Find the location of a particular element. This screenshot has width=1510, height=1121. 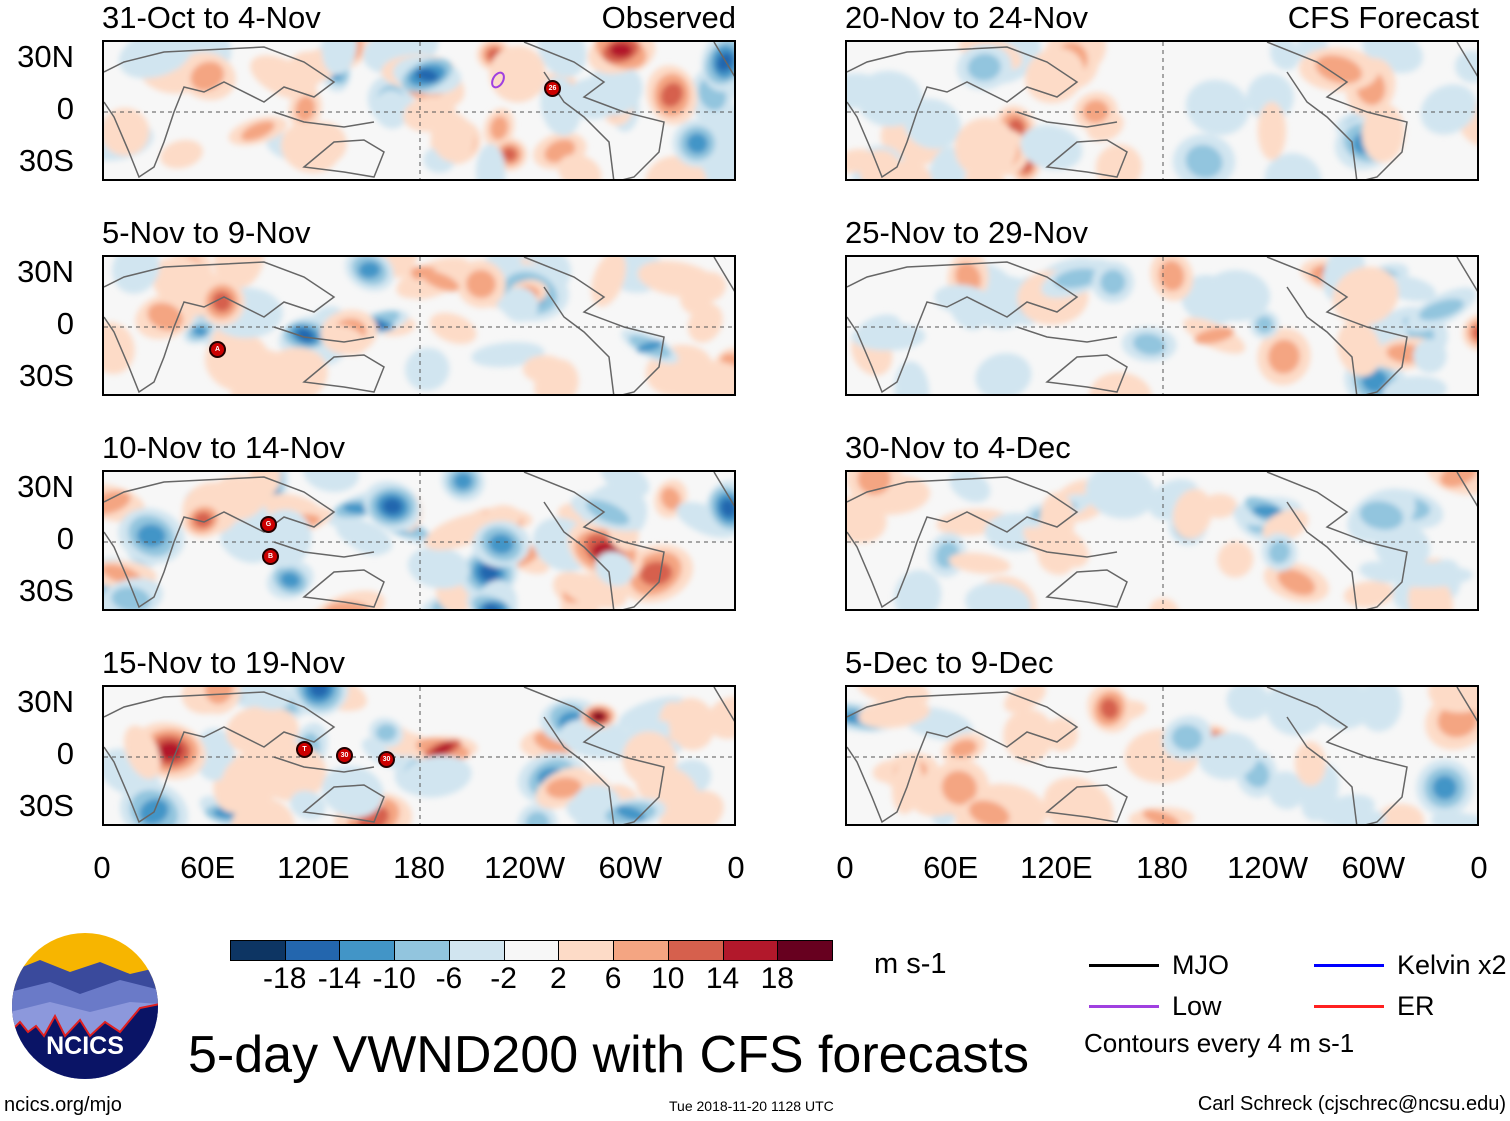

legend-label: MJO is located at coordinates (1200, 965).